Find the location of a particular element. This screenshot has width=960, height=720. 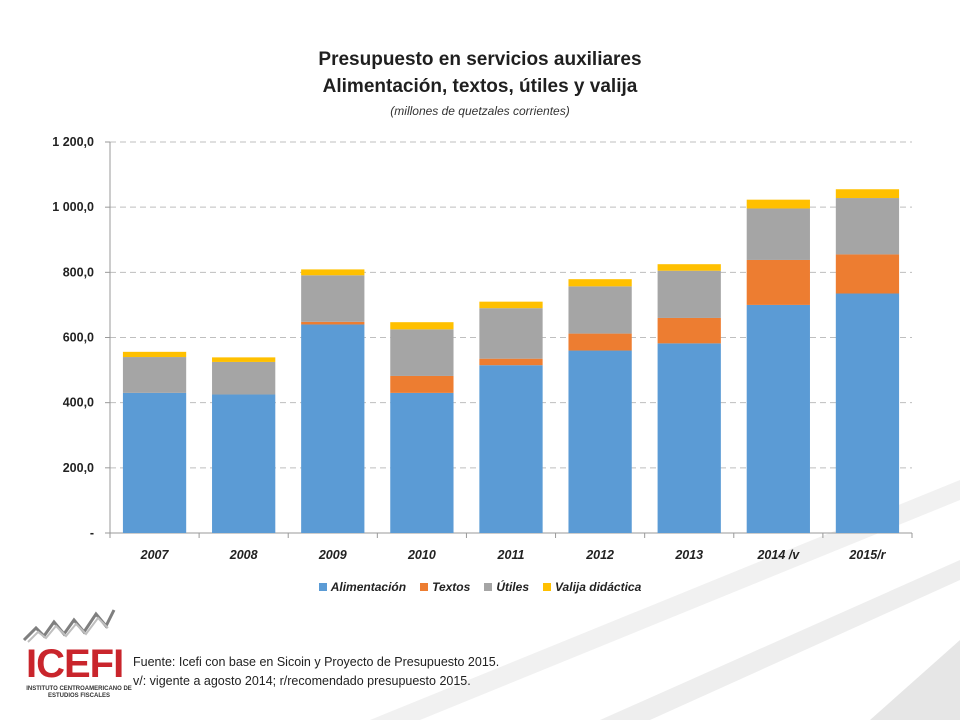

legend-item-valija: Valija didáctica is located at coordinates (592, 587).